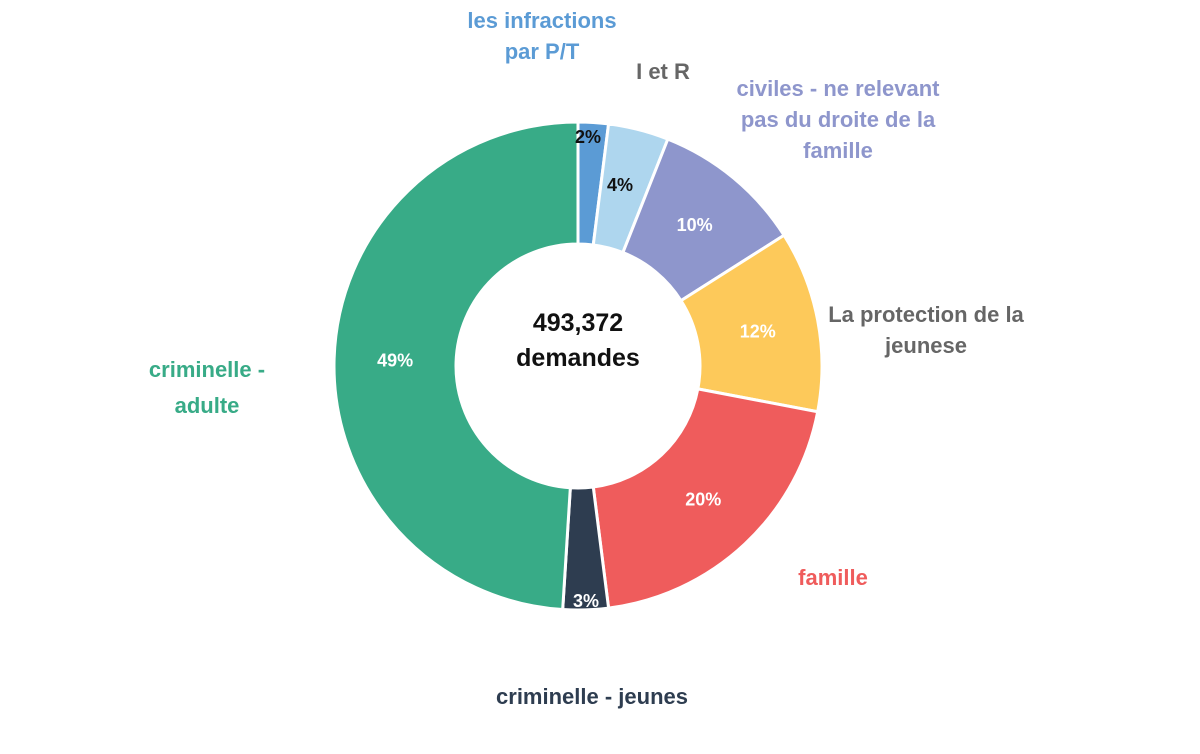 The height and width of the screenshot is (754, 1200). Describe the element at coordinates (541, 36) in the screenshot. I see `category-label-les-infractions-par-p-t: les infractions par P/T` at that location.